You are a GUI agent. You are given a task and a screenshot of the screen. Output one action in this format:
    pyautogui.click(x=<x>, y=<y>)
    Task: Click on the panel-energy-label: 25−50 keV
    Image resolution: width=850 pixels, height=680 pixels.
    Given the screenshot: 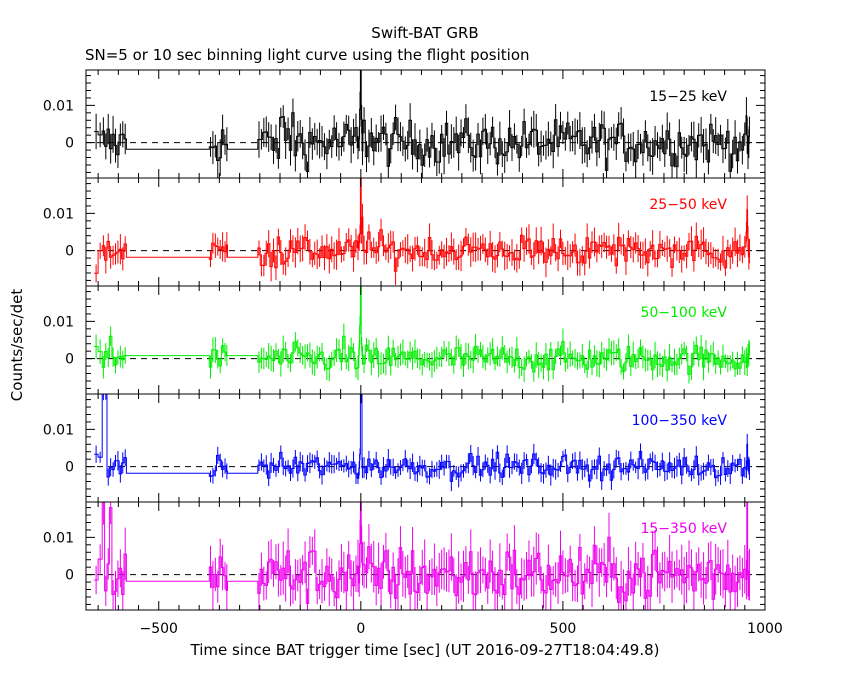 What is the action you would take?
    pyautogui.click(x=688, y=205)
    